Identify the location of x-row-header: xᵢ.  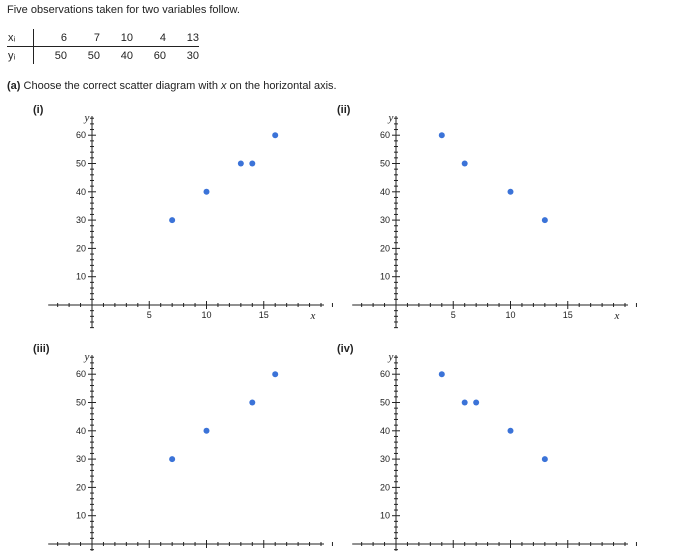
(20, 38).